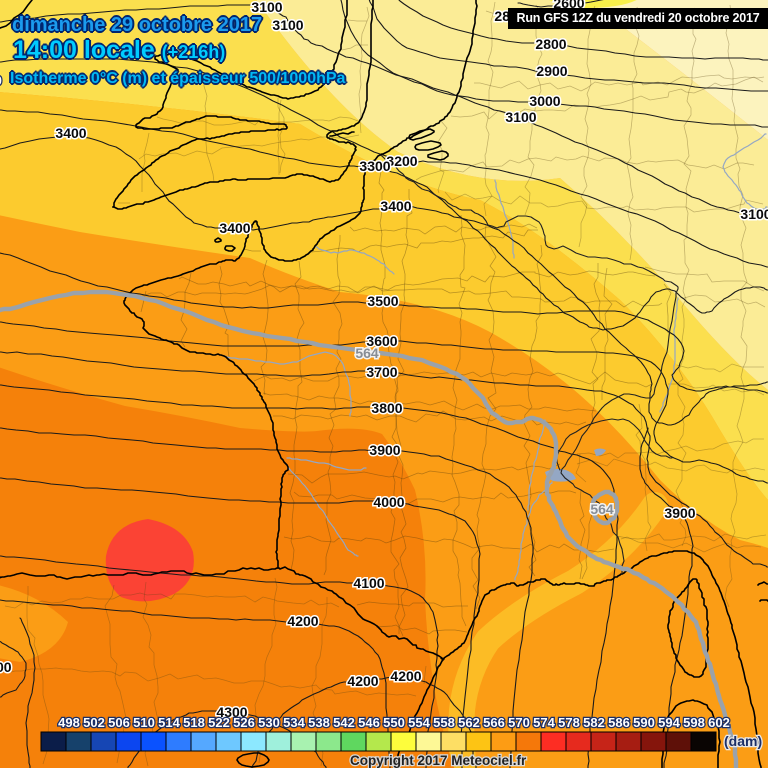  I want to click on coastline-sp_n, so click(139, 573).